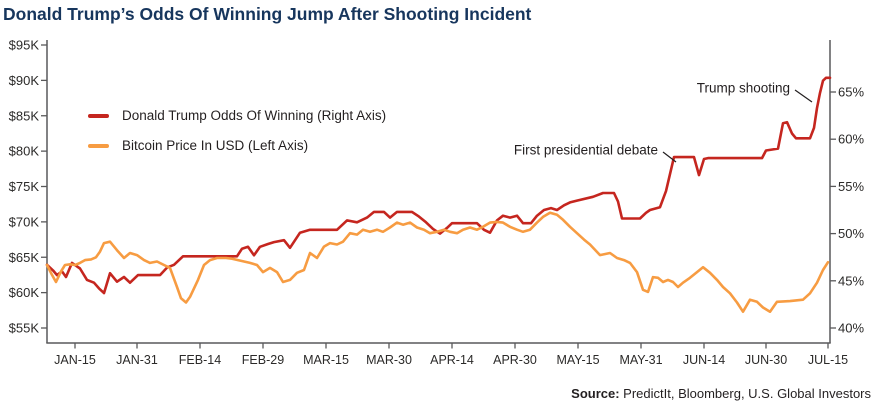 The image size is (876, 416). What do you see at coordinates (577, 360) in the screenshot?
I see `x-axis-tick-label: MAY-15` at bounding box center [577, 360].